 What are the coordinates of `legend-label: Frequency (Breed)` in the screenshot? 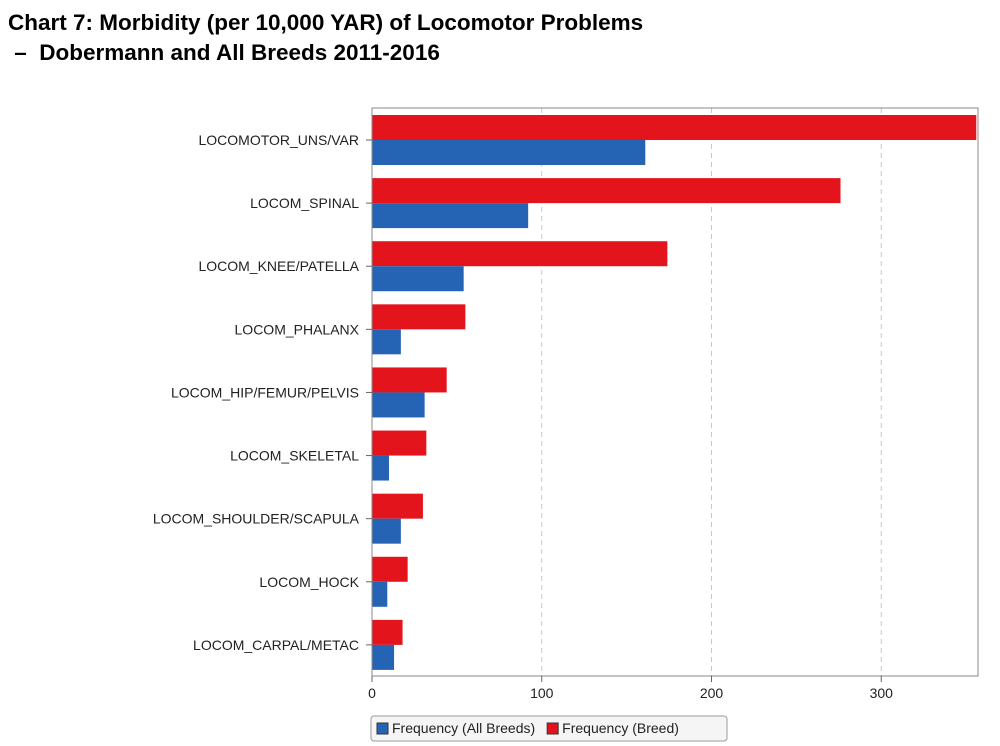 It's located at (620, 728).